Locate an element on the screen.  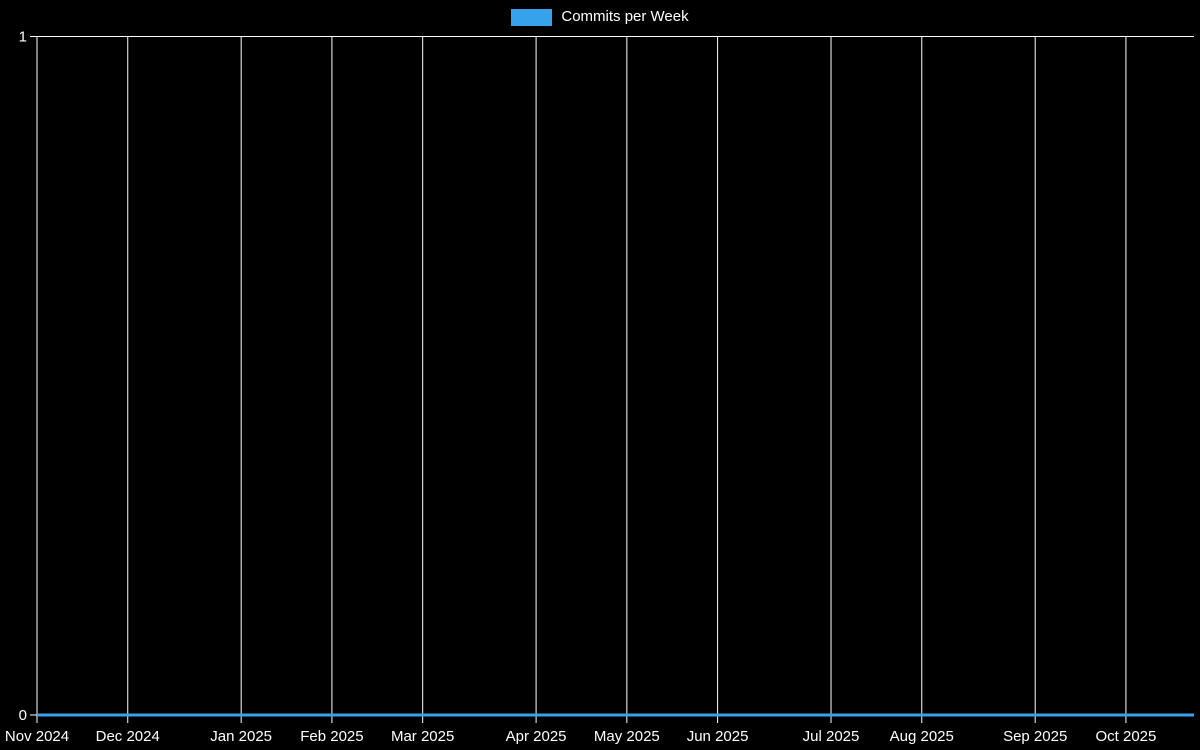
x-tick-label: Aug 2025 is located at coordinates (922, 736).